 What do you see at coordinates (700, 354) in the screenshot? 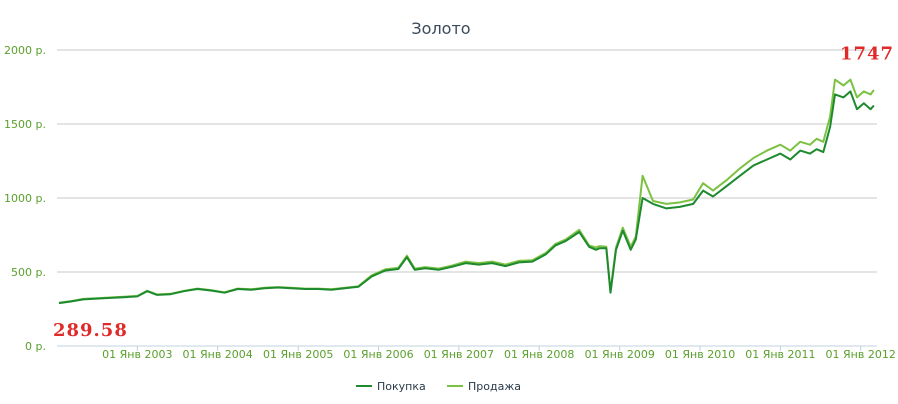
I see `x-tick-label: 01 Янв 2010` at bounding box center [700, 354].